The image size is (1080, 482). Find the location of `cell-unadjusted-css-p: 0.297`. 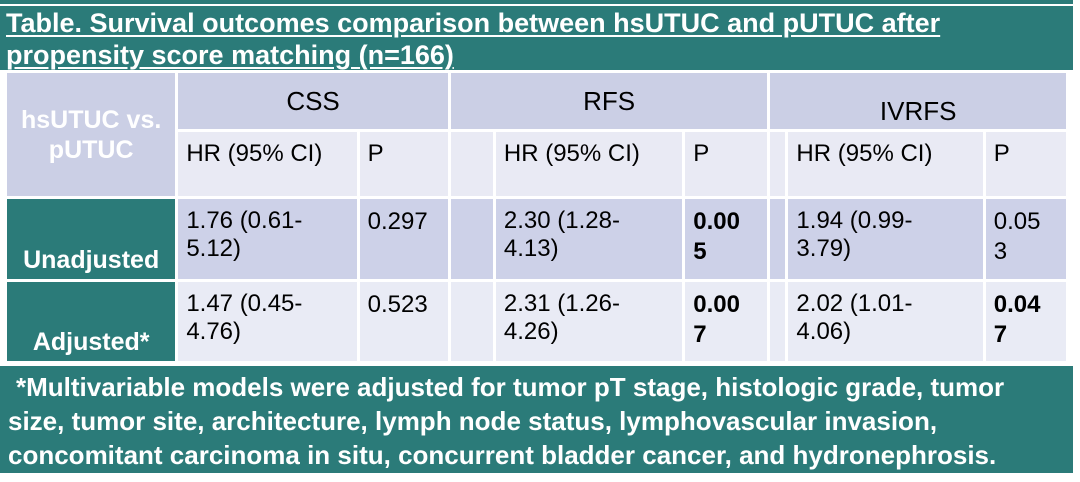

cell-unadjusted-css-p: 0.297 is located at coordinates (403, 239).